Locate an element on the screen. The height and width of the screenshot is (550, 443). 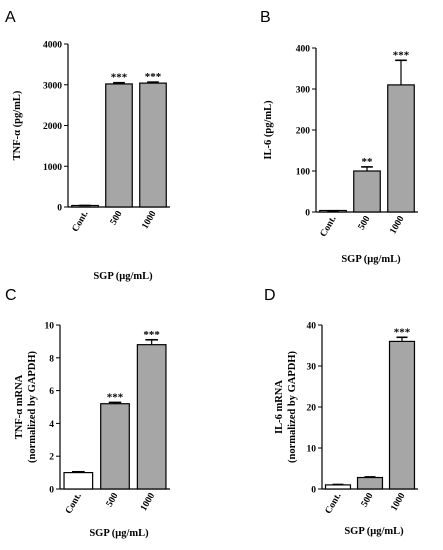
panel-d-ylabel-2: (normalized by GAPDH) is located at coordinates (292, 407).